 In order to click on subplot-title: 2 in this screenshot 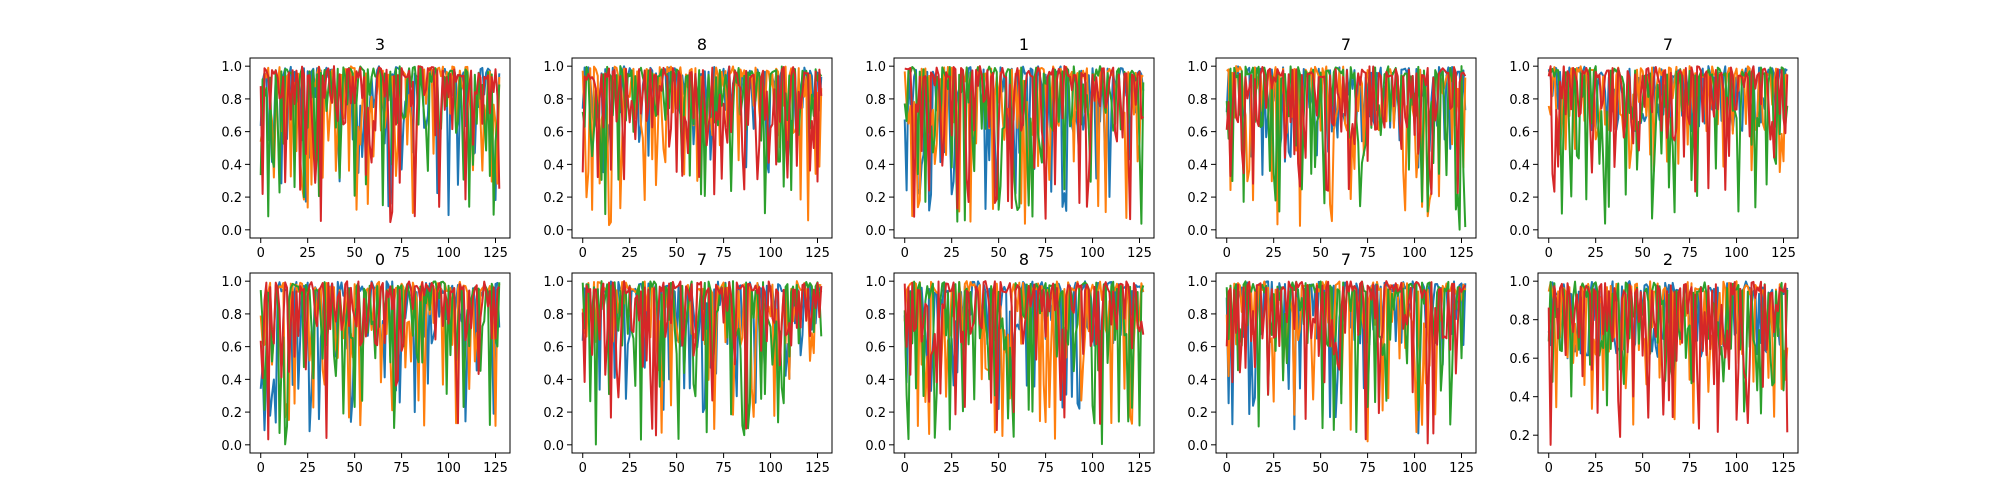, I will do `click(1668, 259)`.